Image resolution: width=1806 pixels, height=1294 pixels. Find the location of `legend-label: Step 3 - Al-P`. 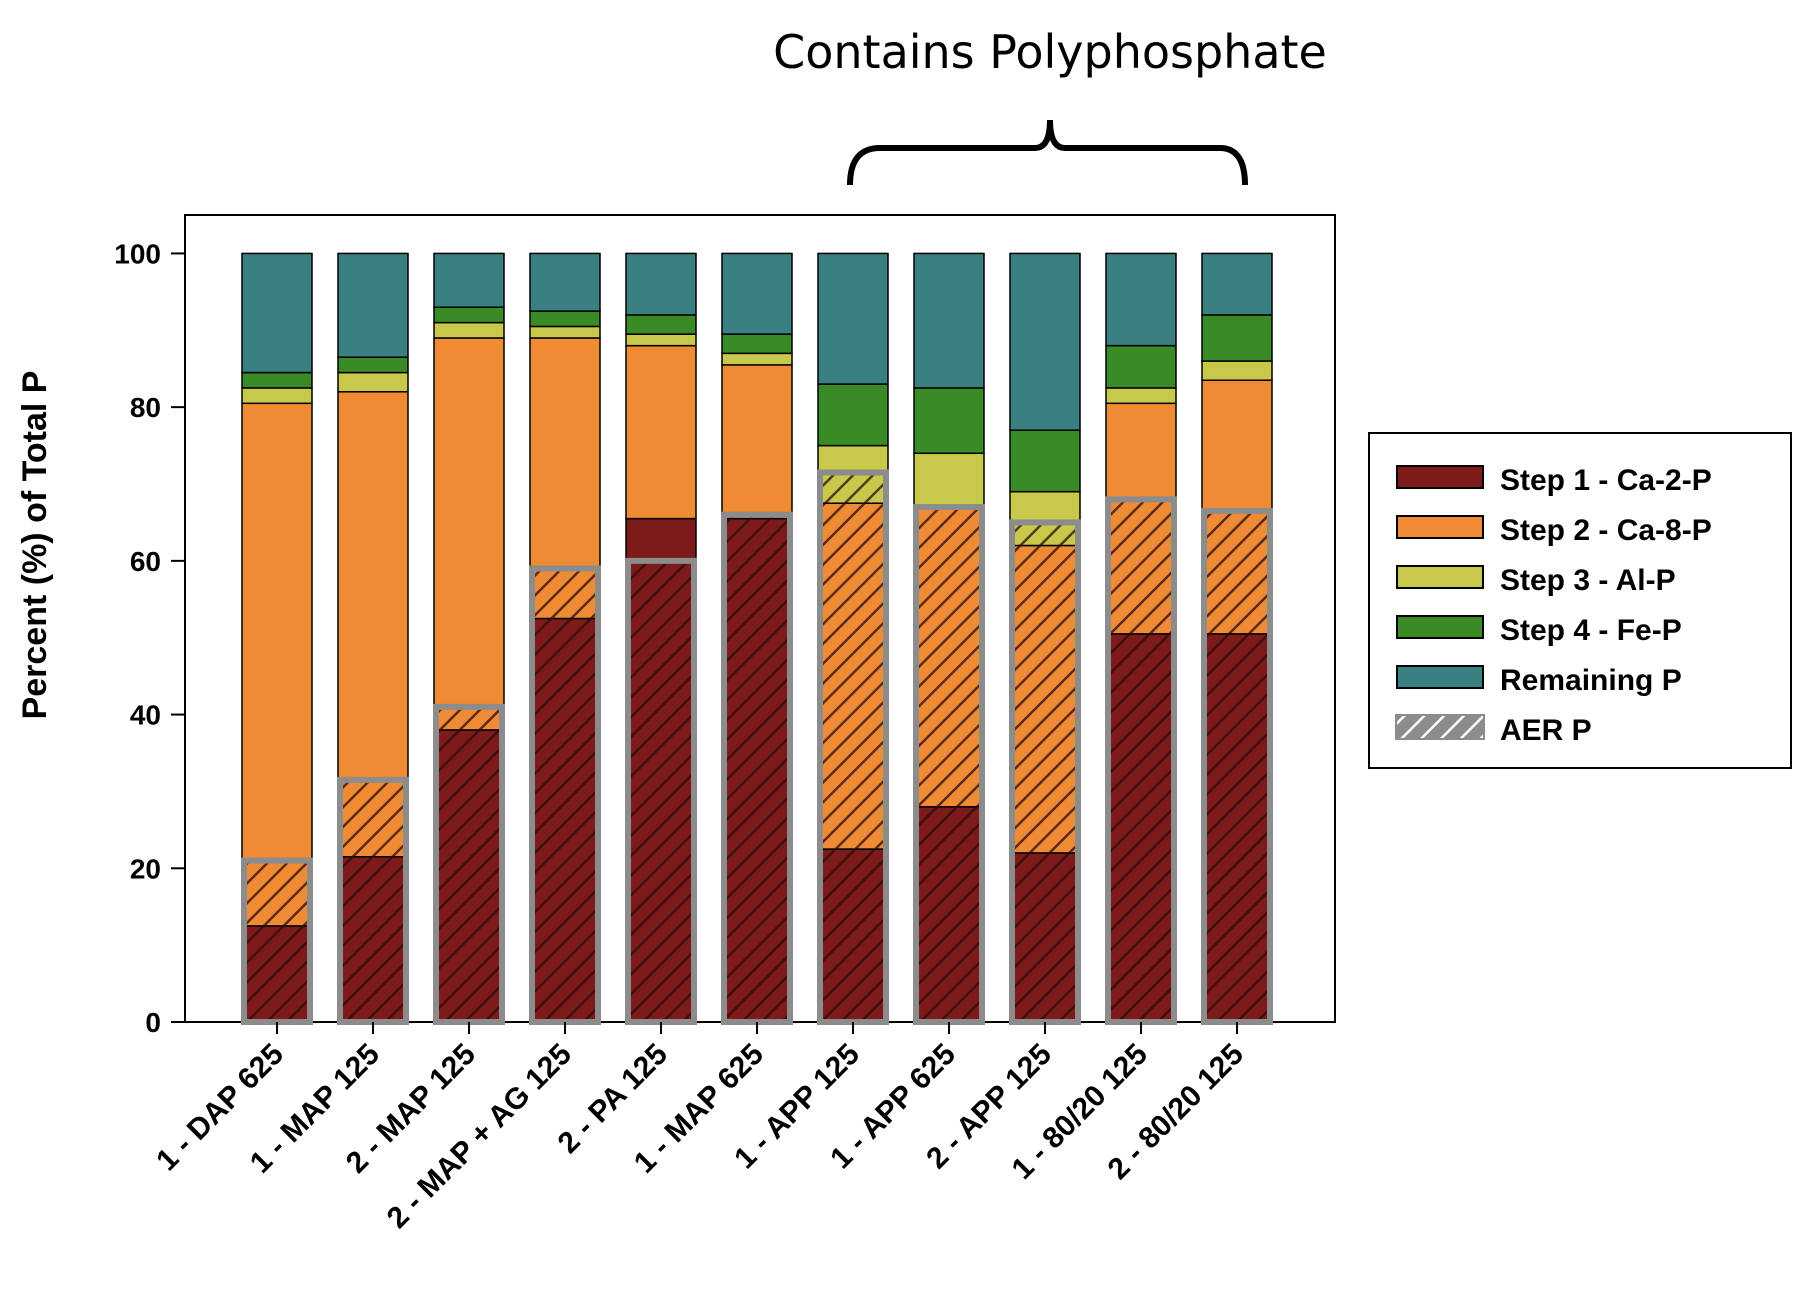

legend-label: Step 3 - Al-P is located at coordinates (1588, 580).